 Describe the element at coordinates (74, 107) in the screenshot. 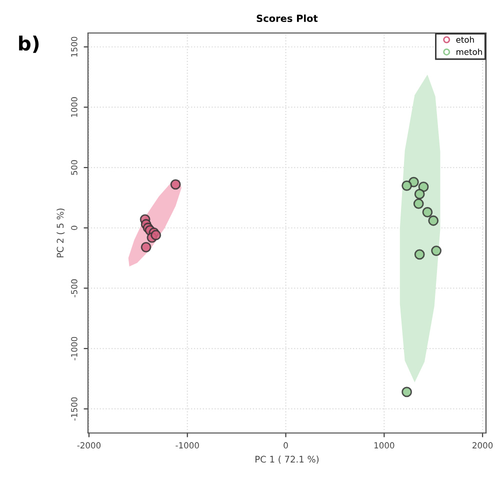

I see `y-tick-label: 1000` at that location.